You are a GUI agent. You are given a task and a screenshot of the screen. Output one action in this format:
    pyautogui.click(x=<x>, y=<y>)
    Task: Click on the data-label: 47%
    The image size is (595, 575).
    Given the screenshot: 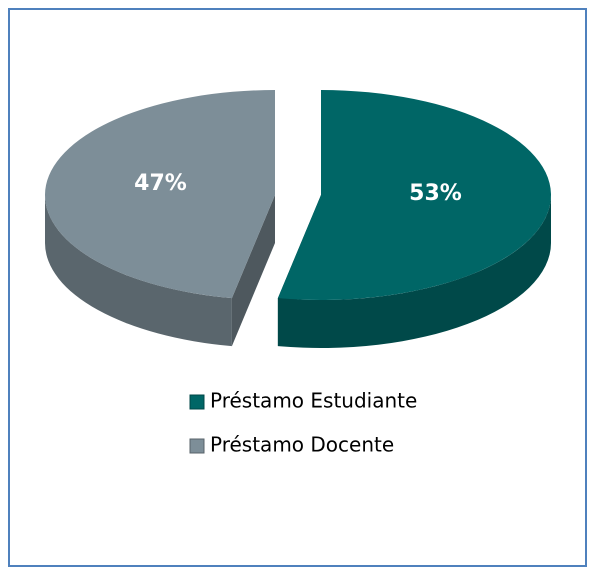 What is the action you would take?
    pyautogui.click(x=160, y=183)
    